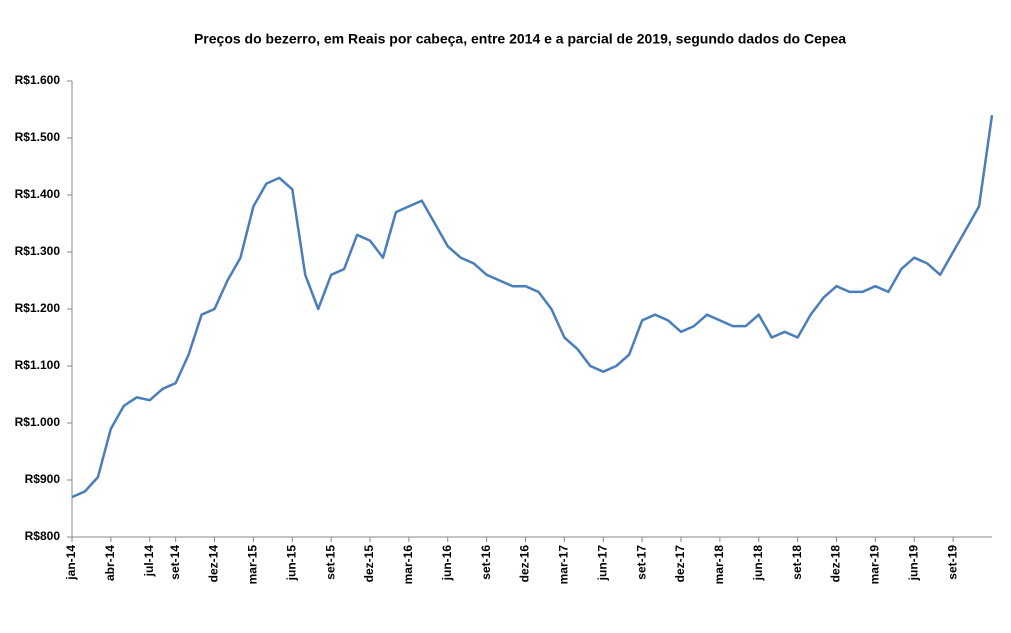 Image resolution: width=1011 pixels, height=633 pixels. I want to click on x-tick-label: mar-17, so click(564, 565).